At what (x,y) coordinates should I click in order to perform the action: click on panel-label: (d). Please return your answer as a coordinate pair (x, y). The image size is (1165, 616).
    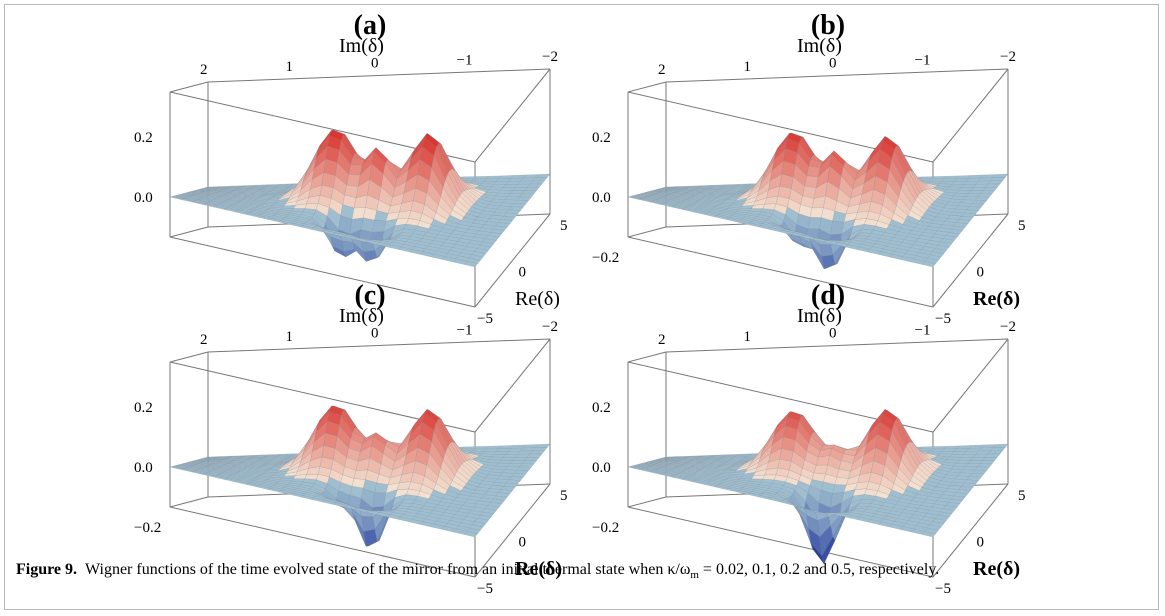
    Looking at the image, I should click on (828, 295).